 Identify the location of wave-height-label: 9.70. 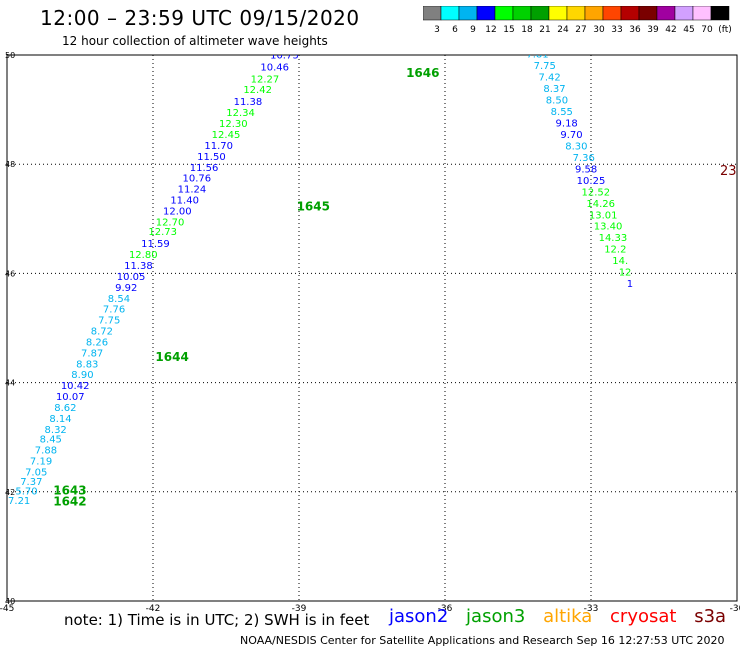
(571, 135).